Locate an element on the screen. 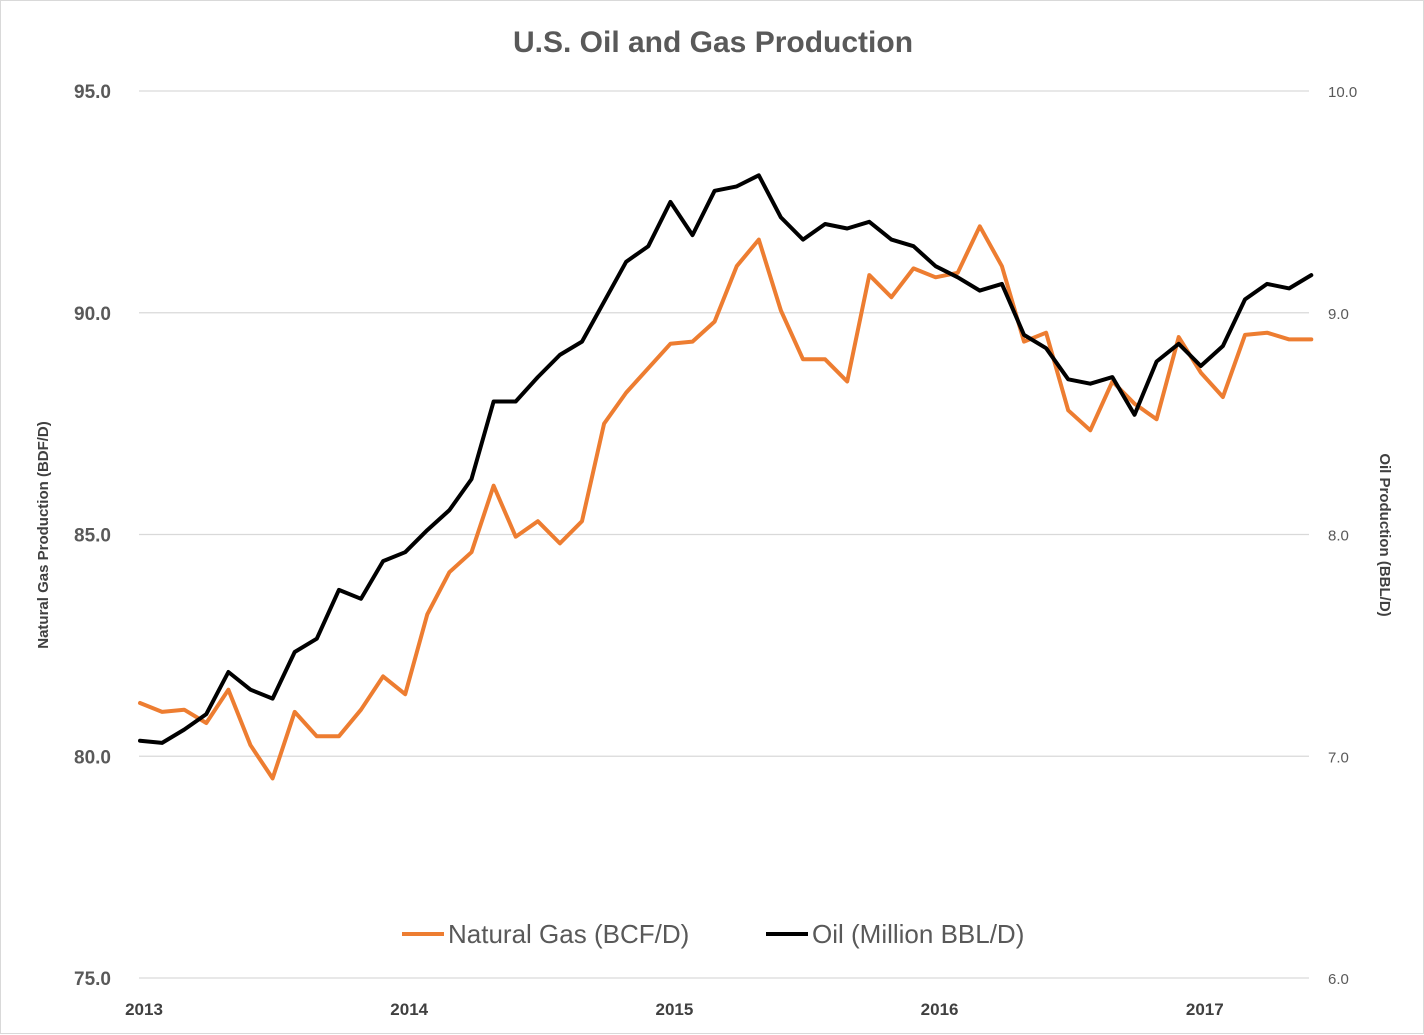  x-tick-label: 2016 is located at coordinates (940, 1009).